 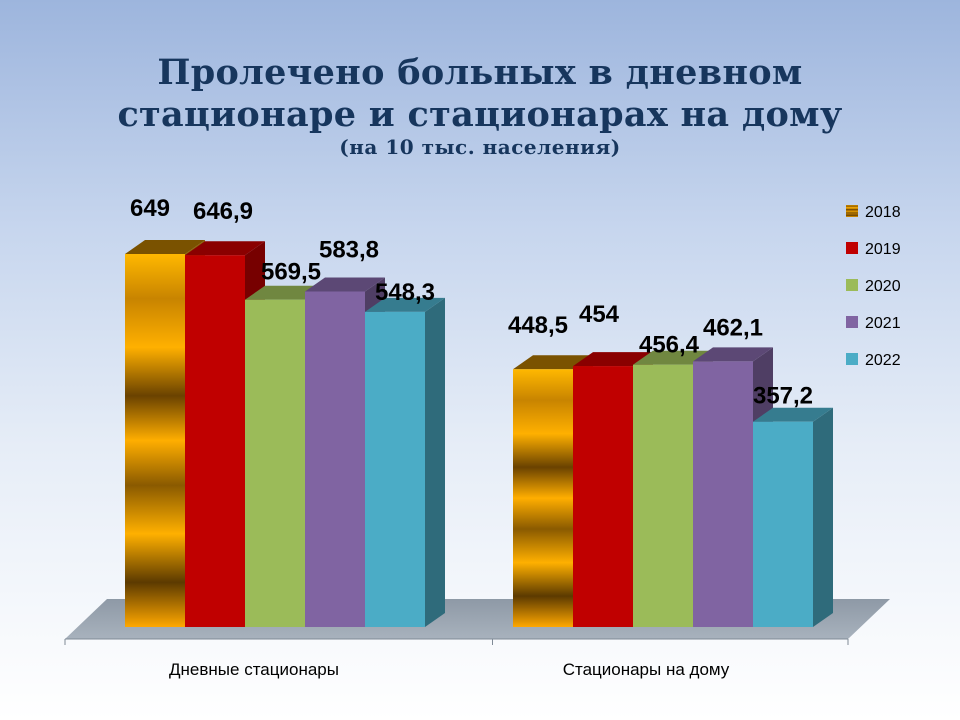 I want to click on data-label: 357,2, so click(x=783, y=396).